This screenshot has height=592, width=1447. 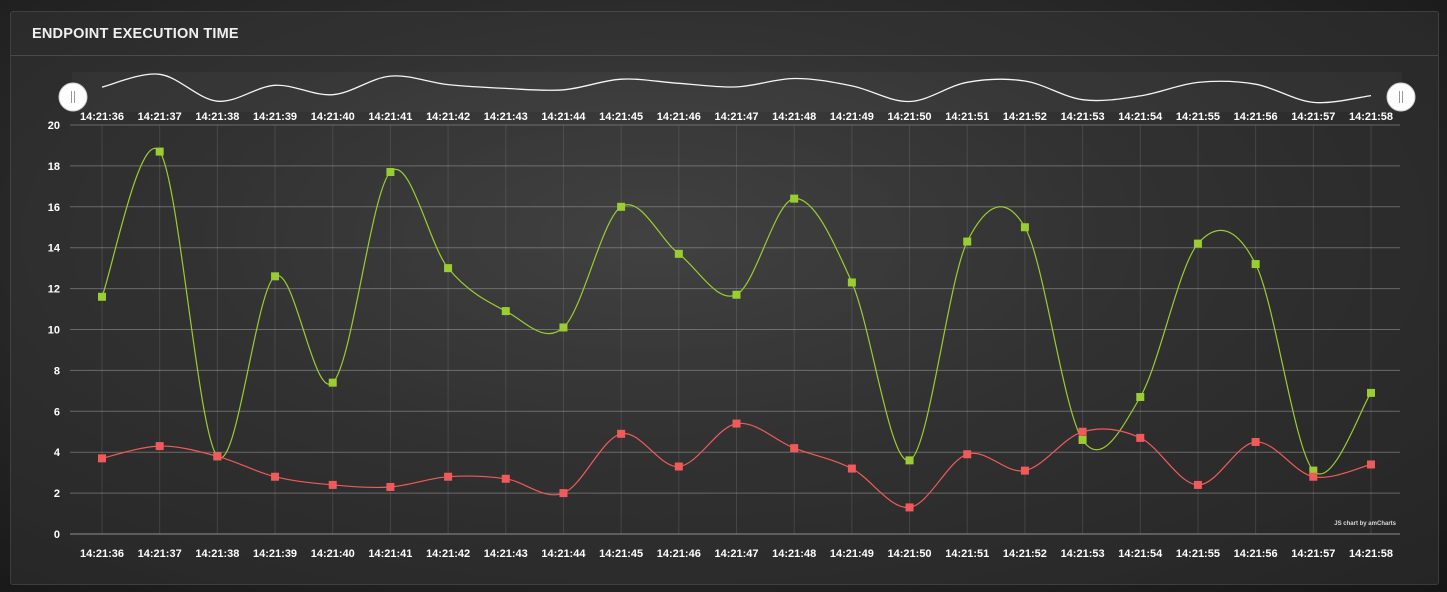 What do you see at coordinates (390, 117) in the screenshot?
I see `x-tick-label-top: 14:21:41` at bounding box center [390, 117].